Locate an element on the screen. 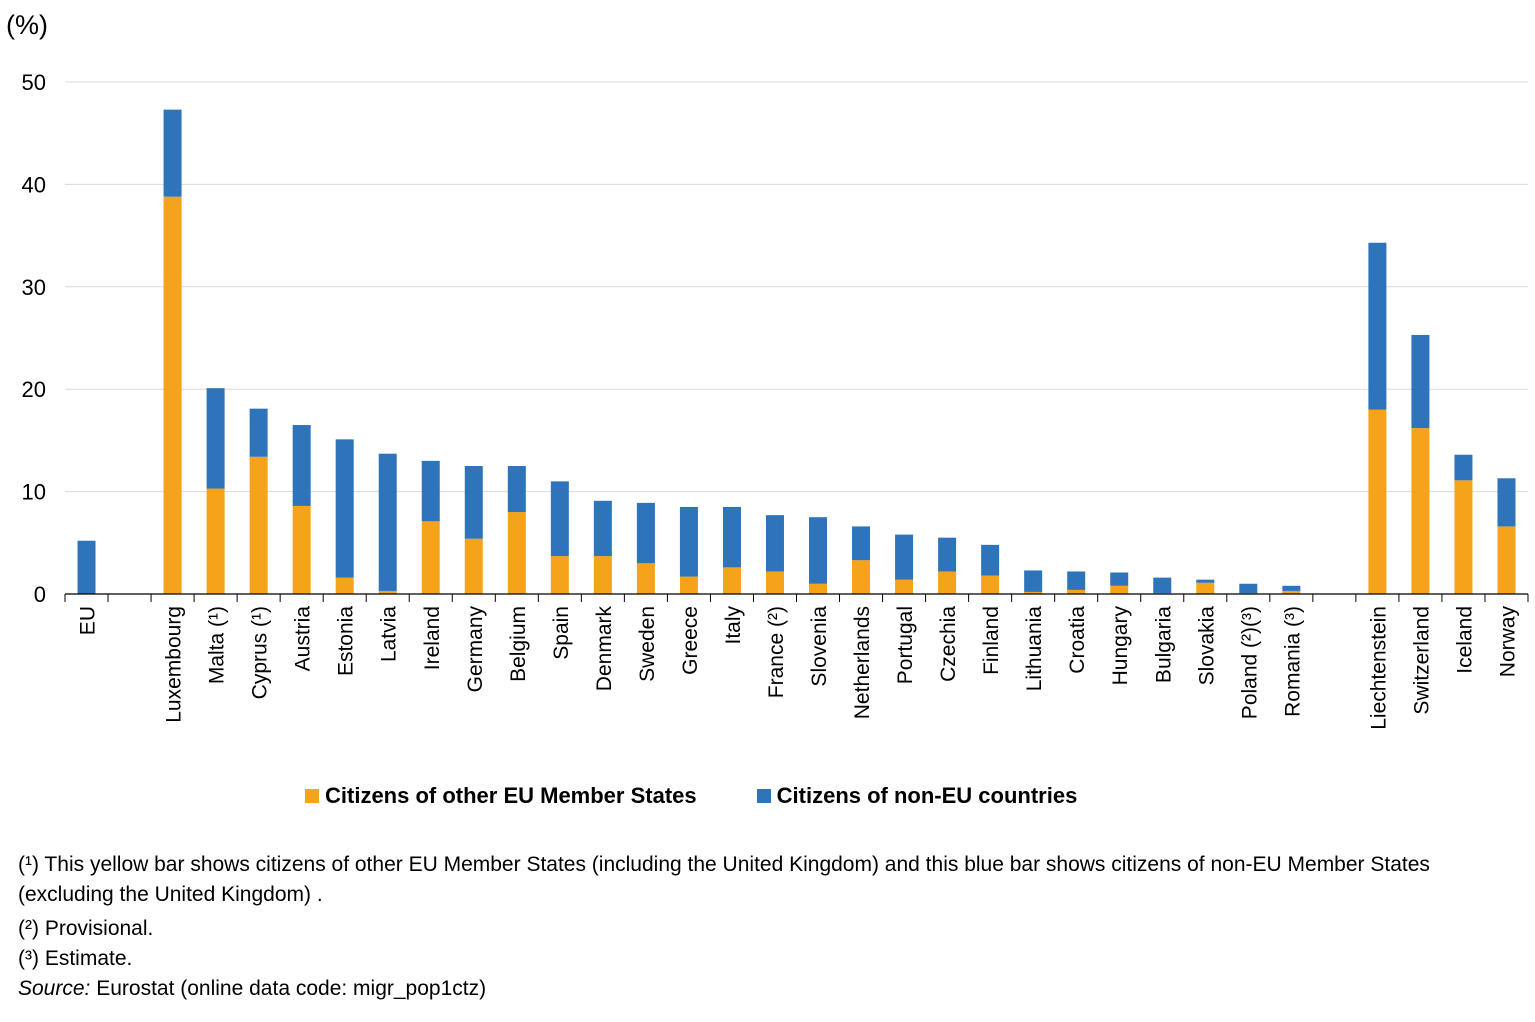 The image size is (1535, 1022). x-tick-label: Liechtenstein is located at coordinates (1378, 668).